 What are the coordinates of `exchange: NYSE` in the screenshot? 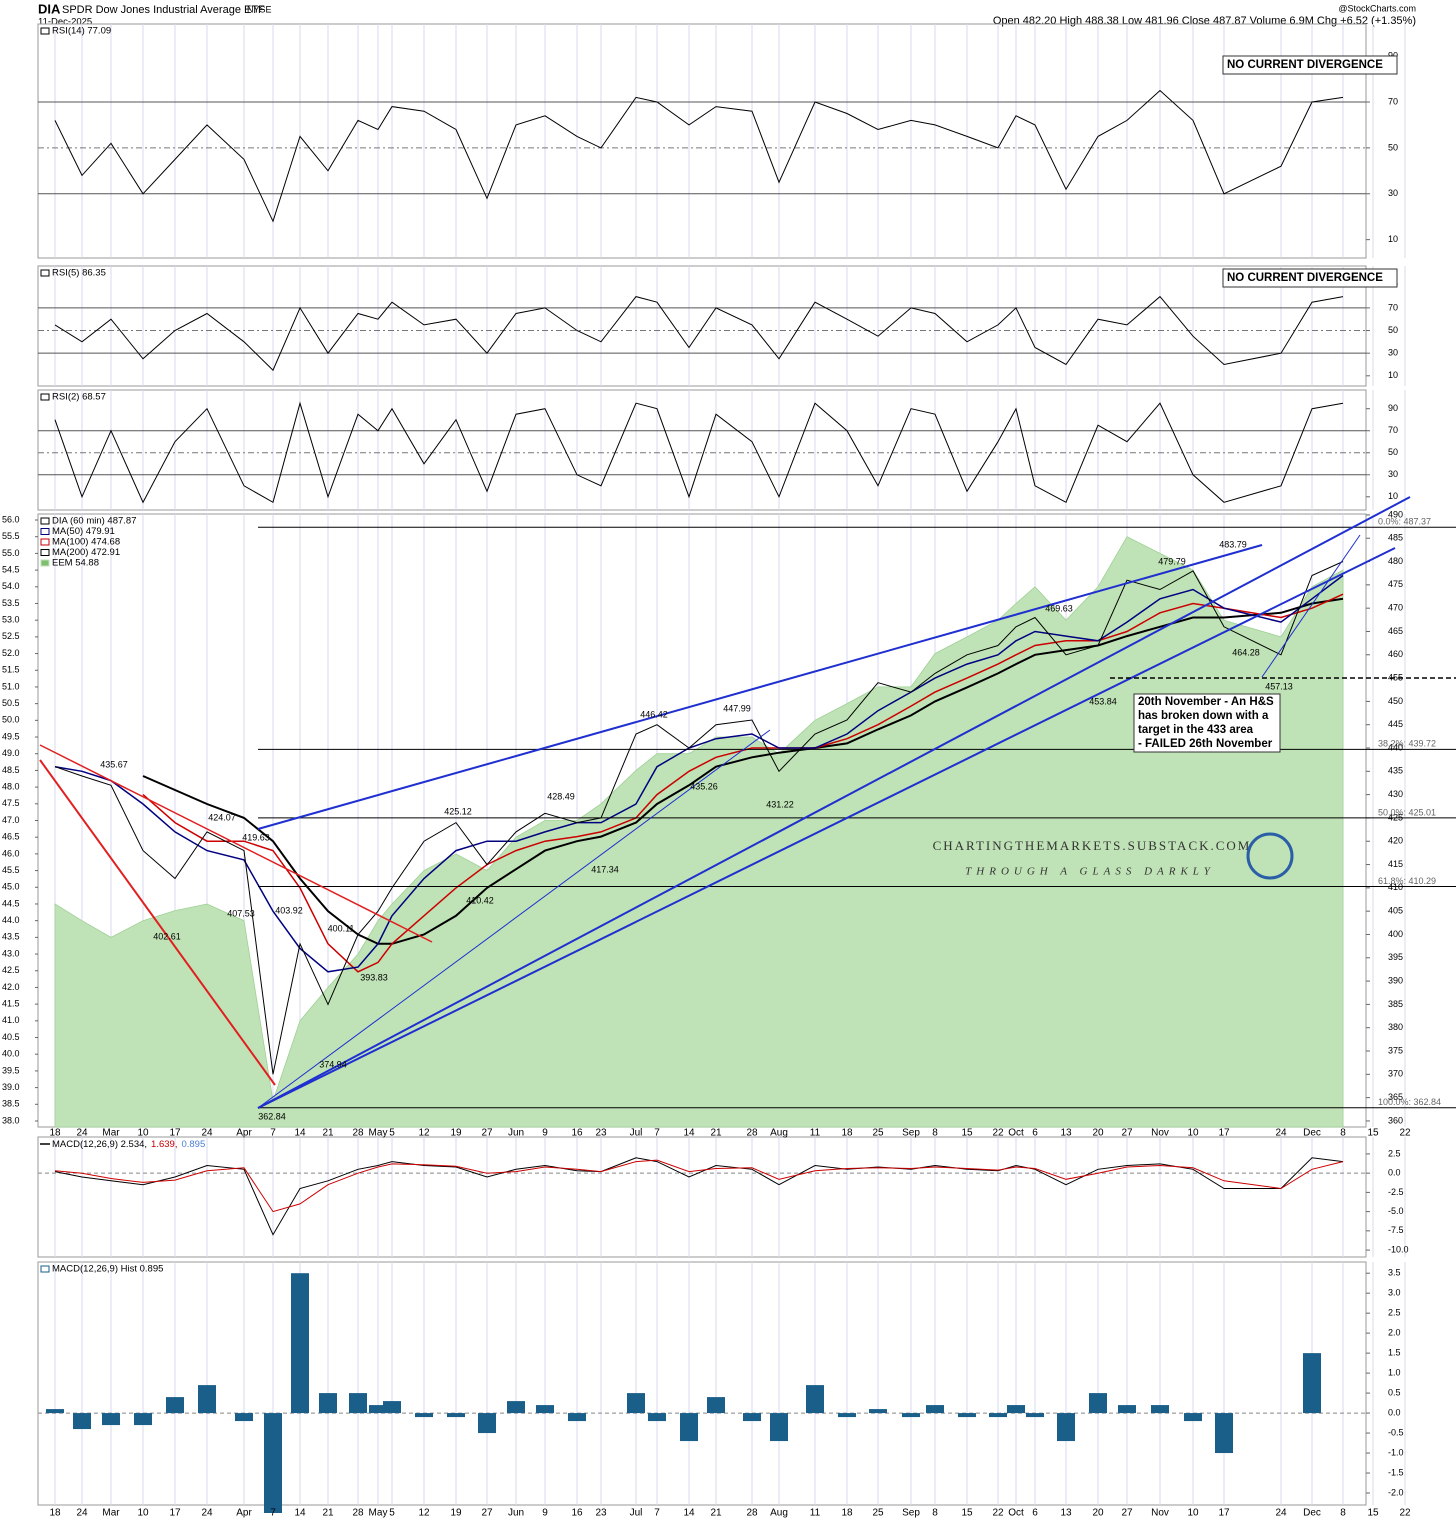 It's located at (259, 9).